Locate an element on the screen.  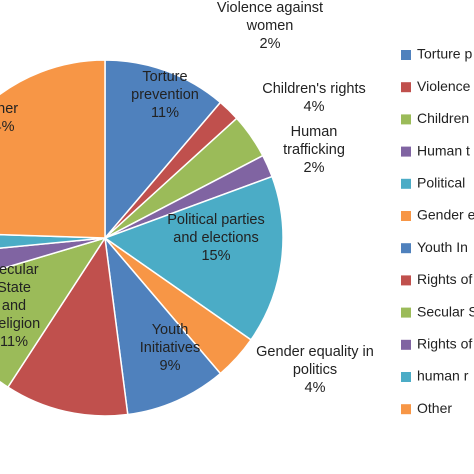
legend-label-5: Political is located at coordinates (441, 183).